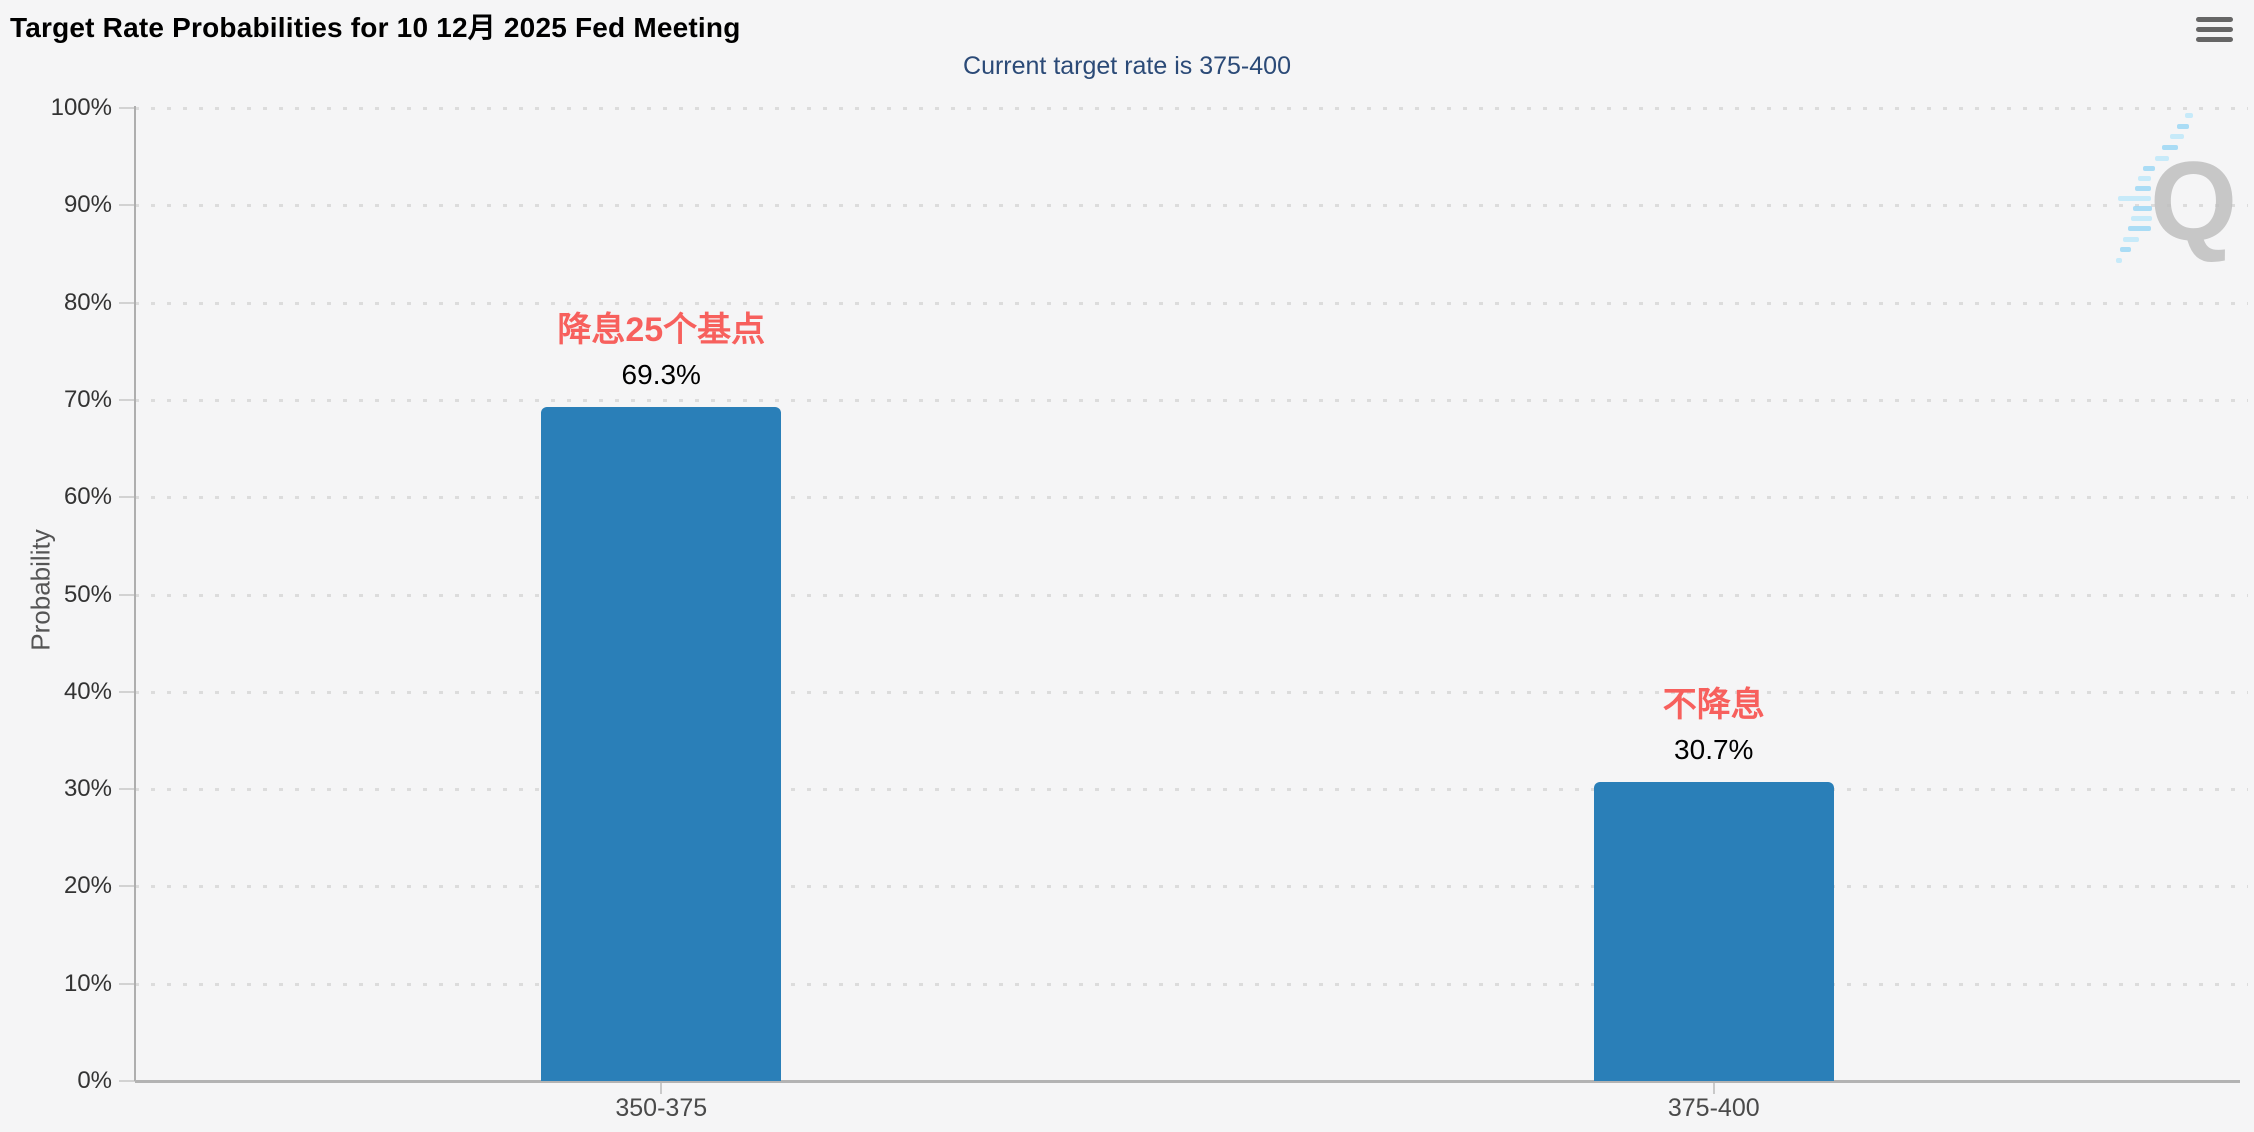 Image resolution: width=2254 pixels, height=1132 pixels. Describe the element at coordinates (87, 399) in the screenshot. I see `y-tick-label: 70%` at that location.